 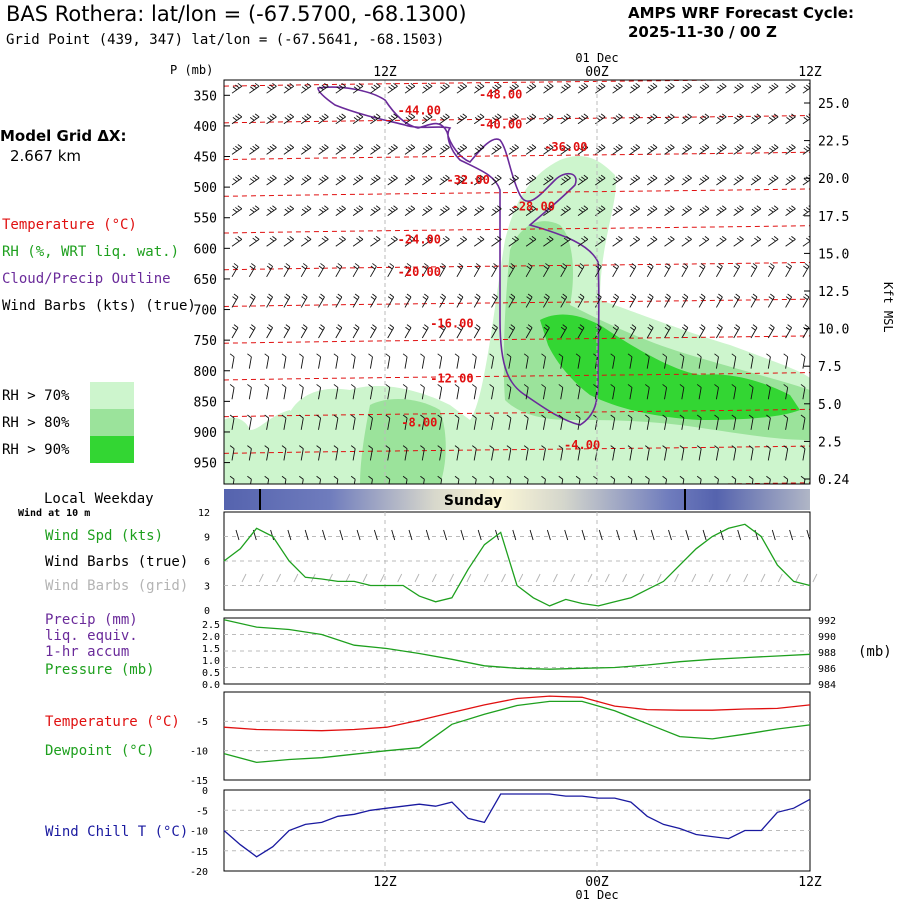 What do you see at coordinates (829, 442) in the screenshot?
I see `height-tick-label: 2.5` at bounding box center [829, 442].